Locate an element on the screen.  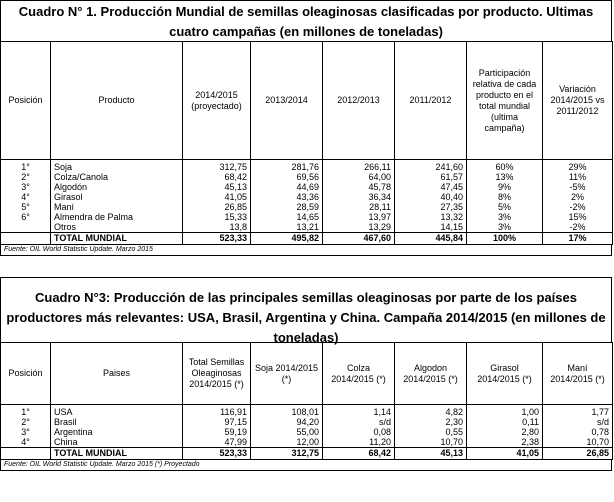
header-girasol: Girasol 2014/2015 (*) is located at coordinates (504, 373).